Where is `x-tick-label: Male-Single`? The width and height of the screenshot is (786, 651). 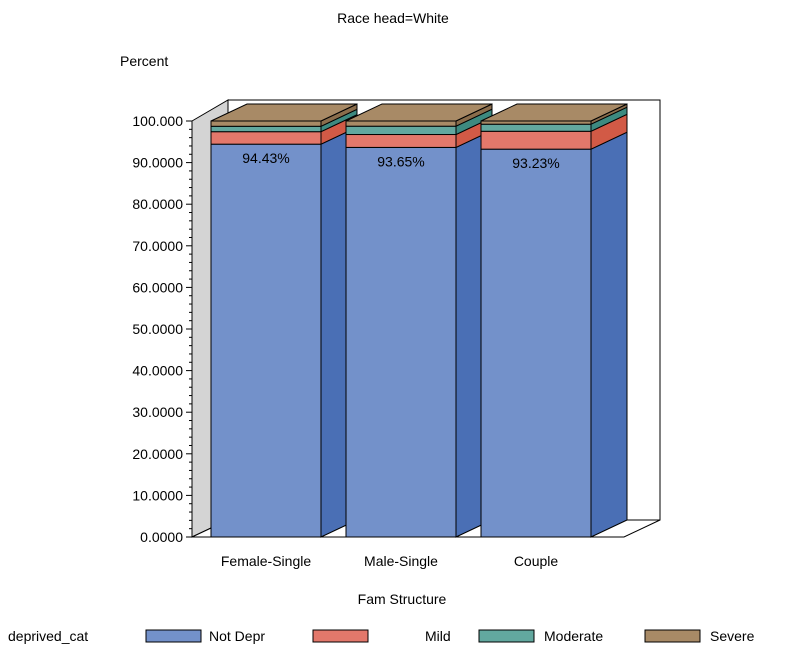 x-tick-label: Male-Single is located at coordinates (401, 561).